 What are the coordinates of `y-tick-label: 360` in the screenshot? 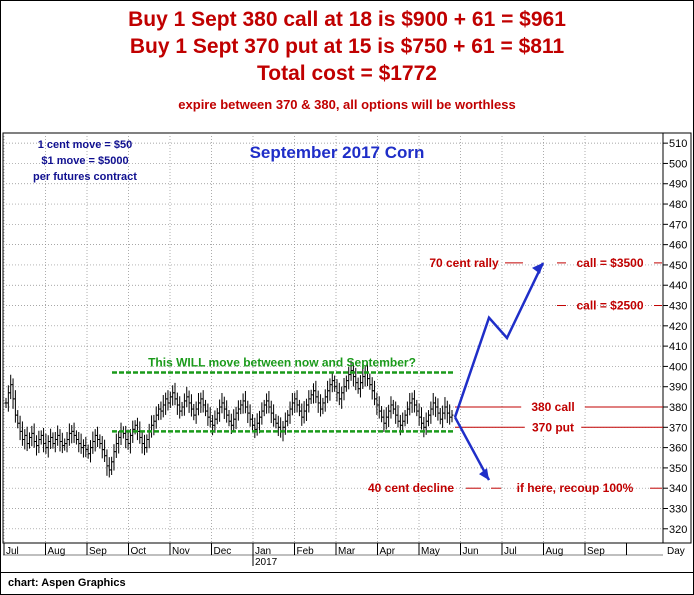 It's located at (678, 449).